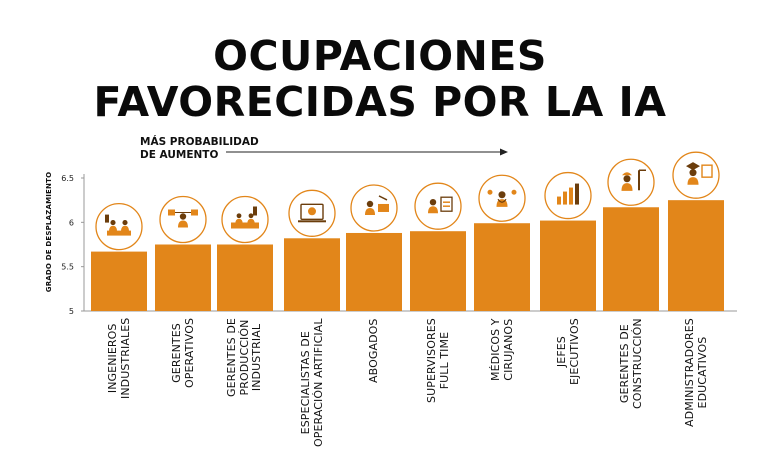 This screenshot has height=450, width=760. Describe the element at coordinates (380, 102) in the screenshot. I see `chart-title-line-2: FAVORECIDAS POR LA IA` at that location.